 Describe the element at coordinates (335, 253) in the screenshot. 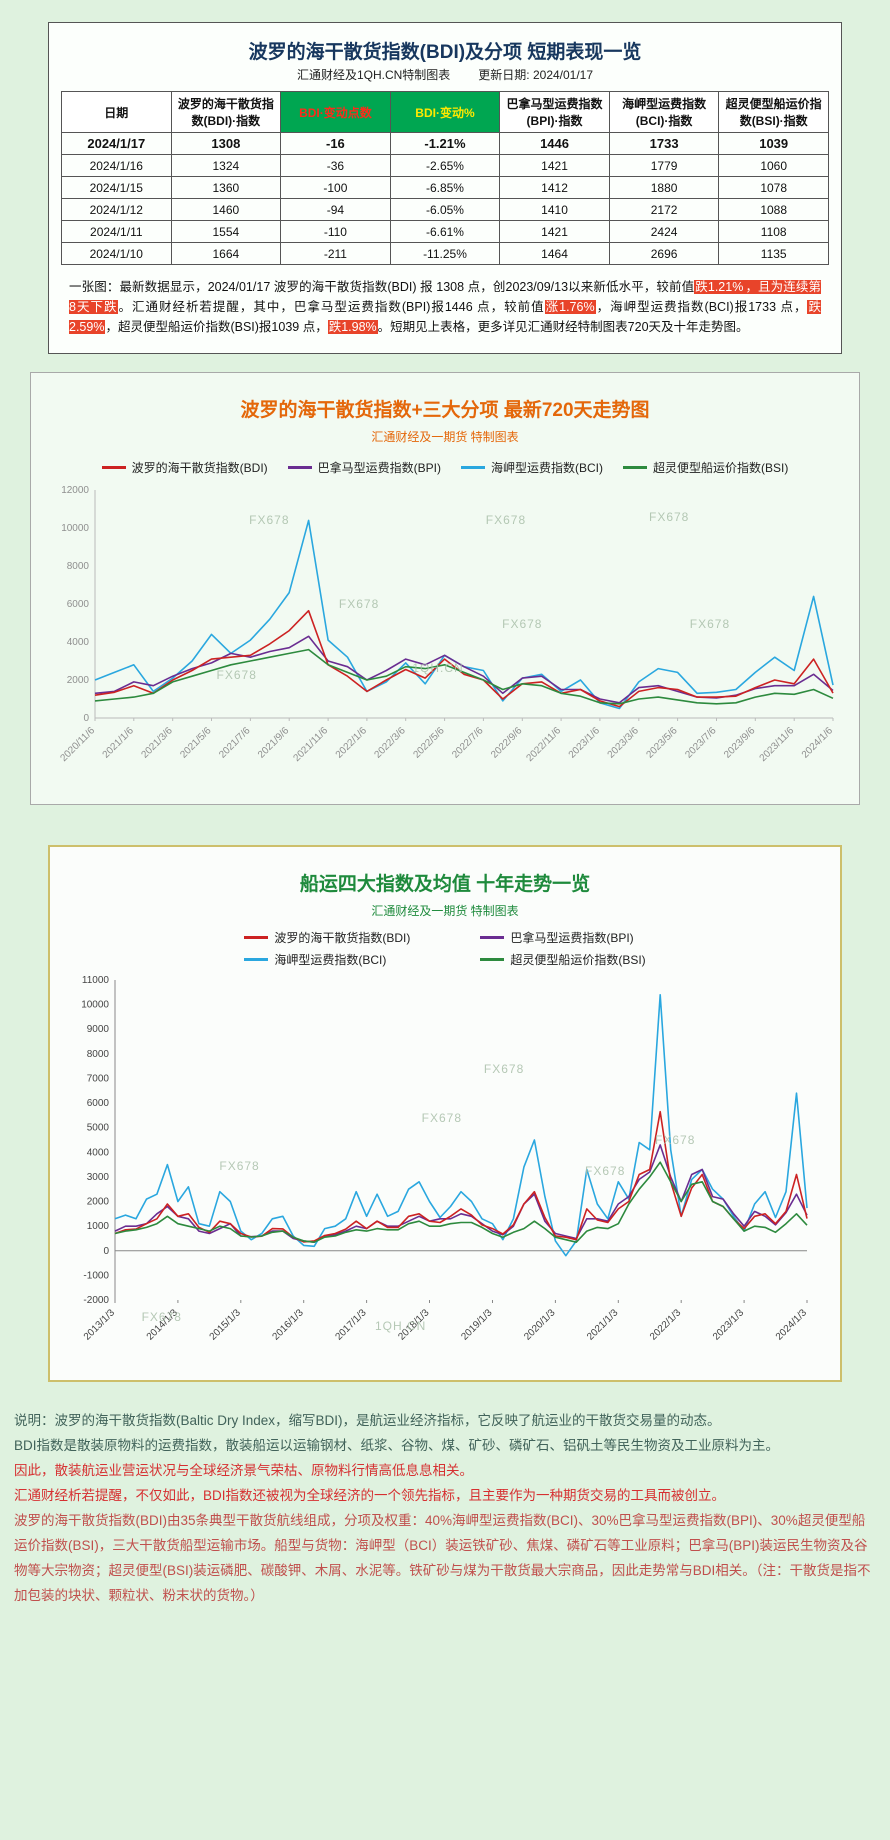

I see `table-cell: -211` at that location.